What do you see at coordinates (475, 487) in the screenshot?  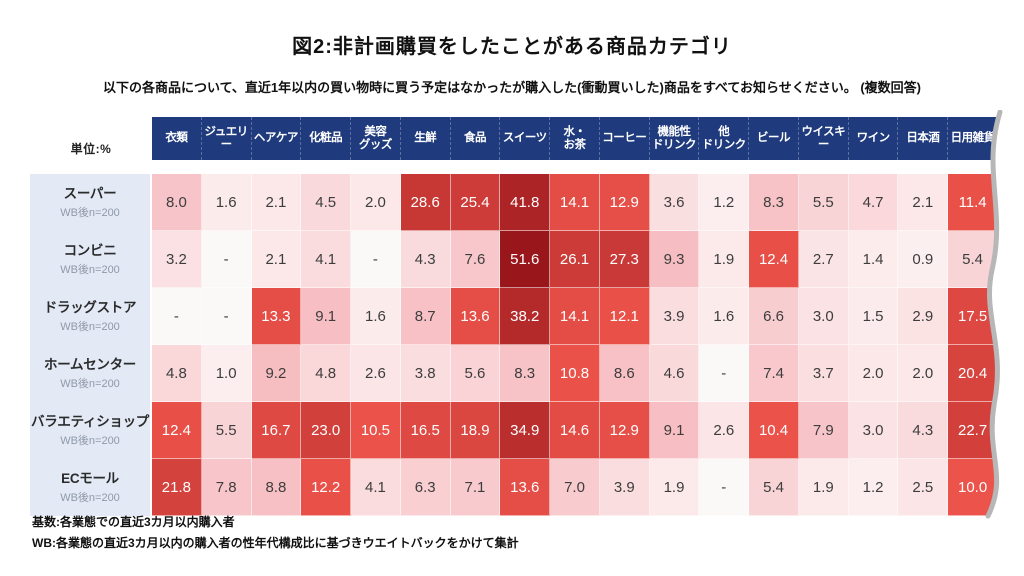 I see `heatmap-cell: 7.1` at bounding box center [475, 487].